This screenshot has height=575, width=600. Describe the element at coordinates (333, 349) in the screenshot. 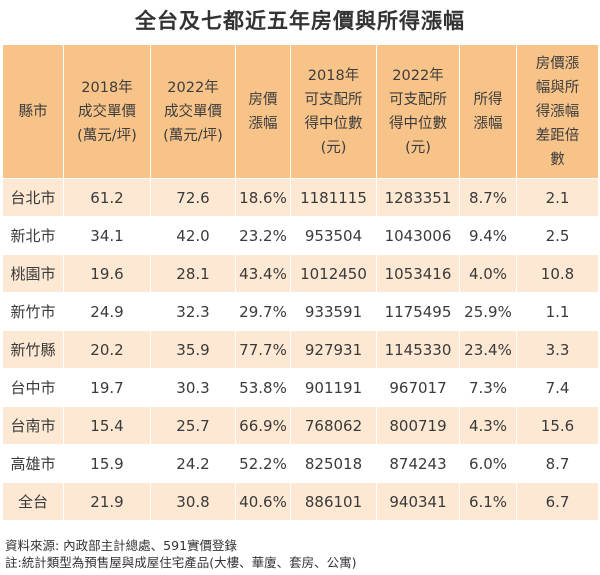

I see `table-cell: 927931` at that location.